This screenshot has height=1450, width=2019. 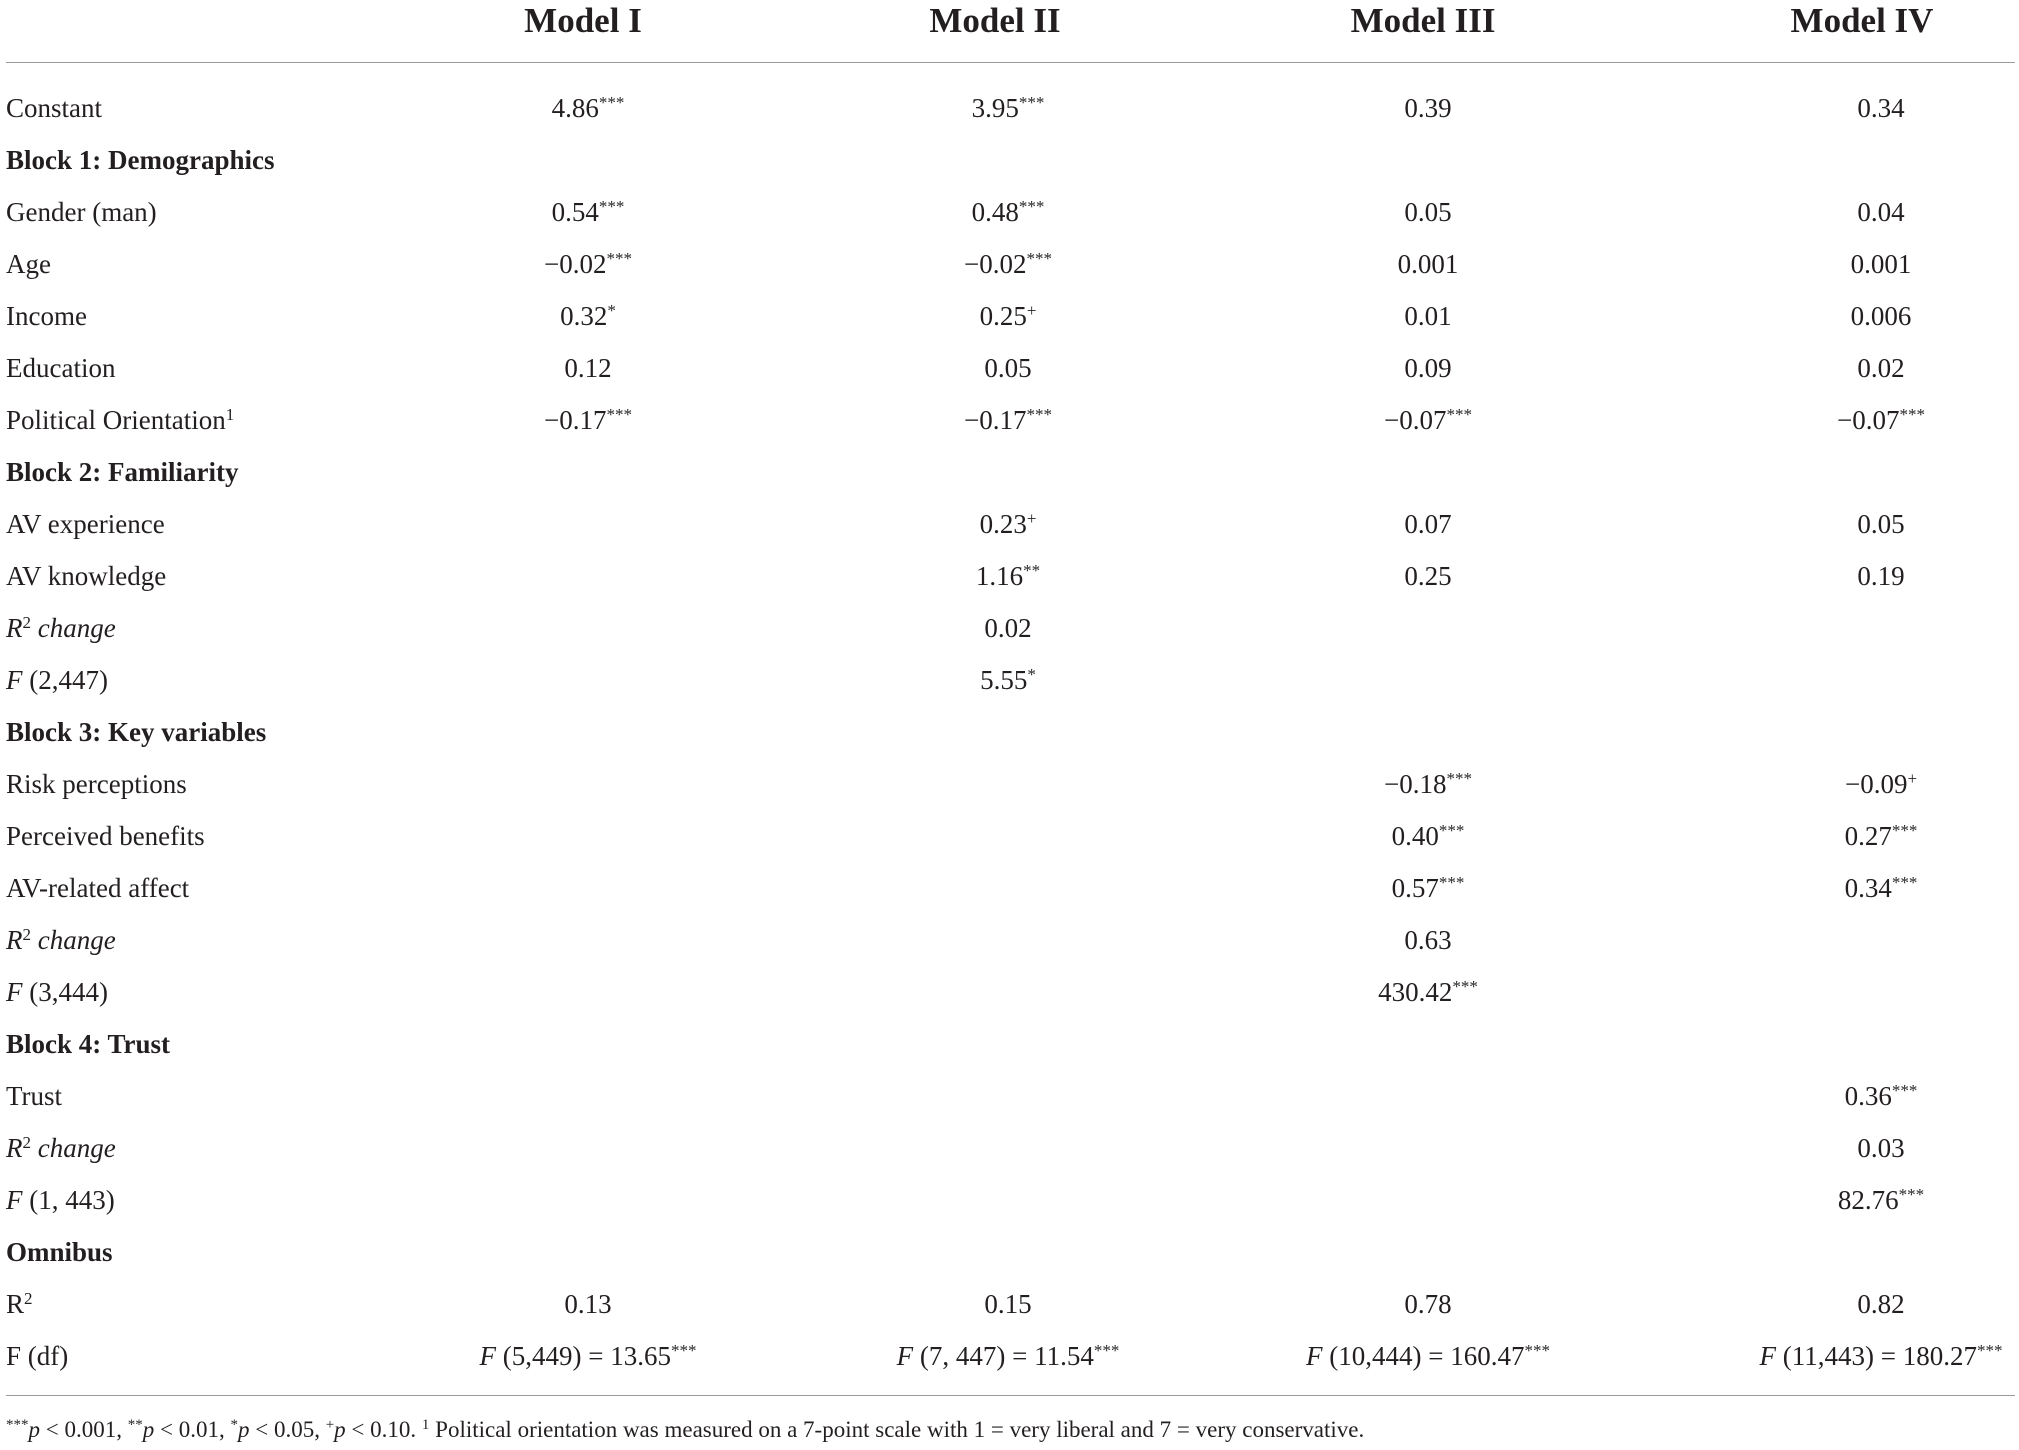 I want to click on cell-model-2: −0.17***, so click(x=1008, y=420).